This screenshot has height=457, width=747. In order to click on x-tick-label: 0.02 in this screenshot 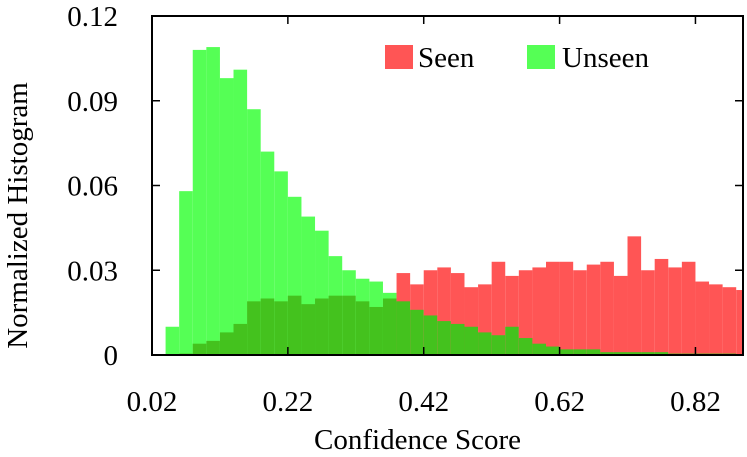, I will do `click(152, 402)`.